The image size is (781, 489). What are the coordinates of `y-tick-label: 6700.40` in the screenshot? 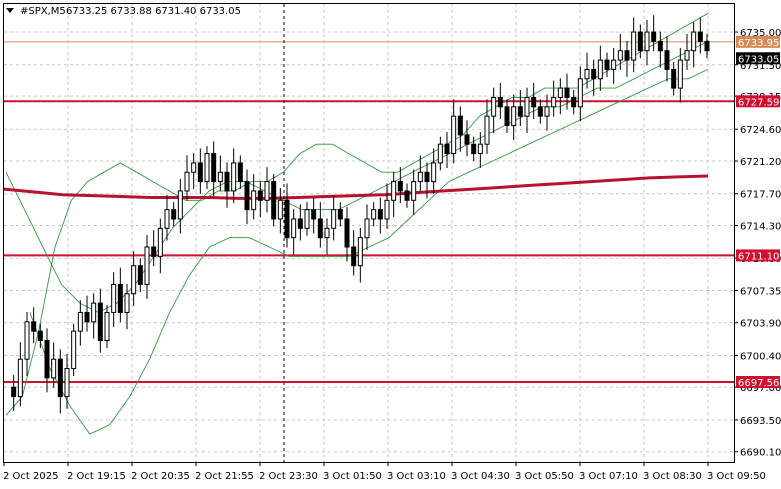 It's located at (760, 356).